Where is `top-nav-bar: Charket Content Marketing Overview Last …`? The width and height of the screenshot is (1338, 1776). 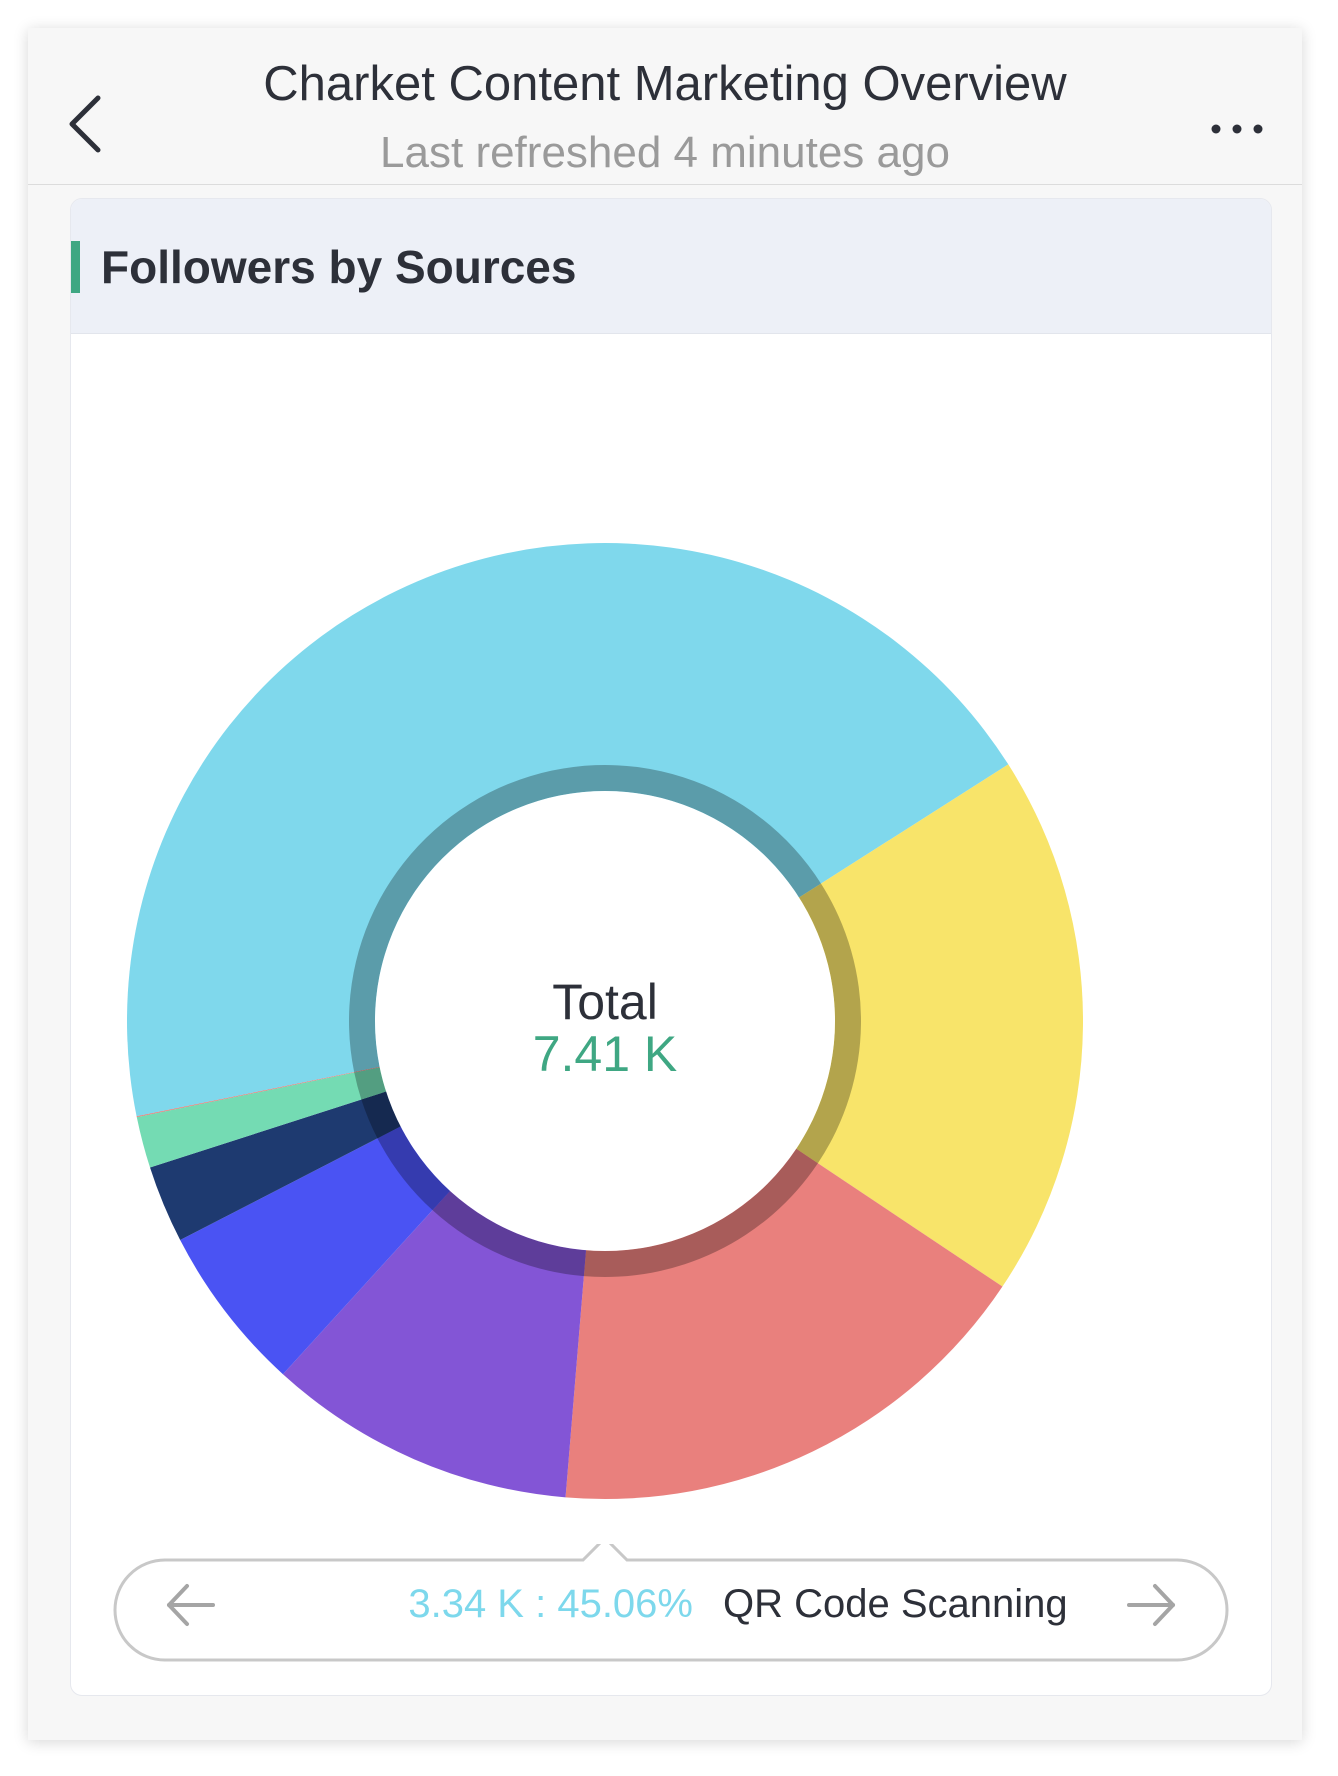 top-nav-bar: Charket Content Marketing Overview Last … is located at coordinates (665, 106).